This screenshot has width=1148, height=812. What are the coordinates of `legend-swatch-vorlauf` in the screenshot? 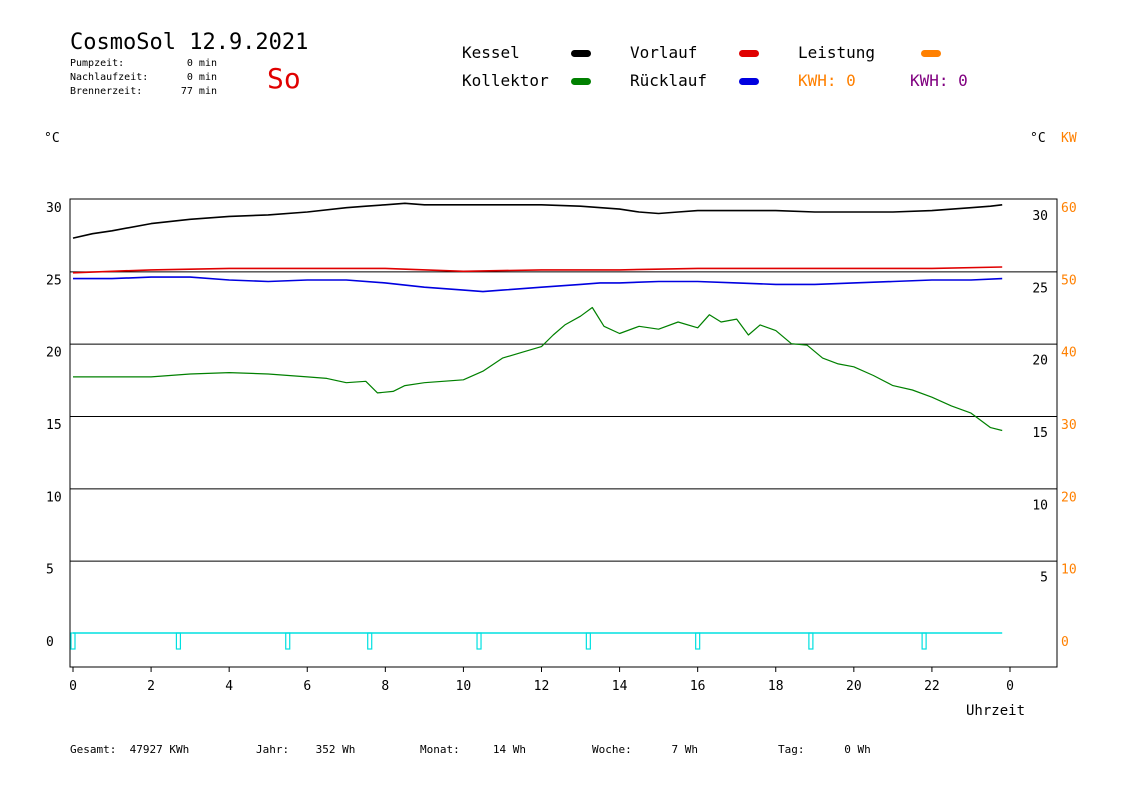 It's located at (749, 53).